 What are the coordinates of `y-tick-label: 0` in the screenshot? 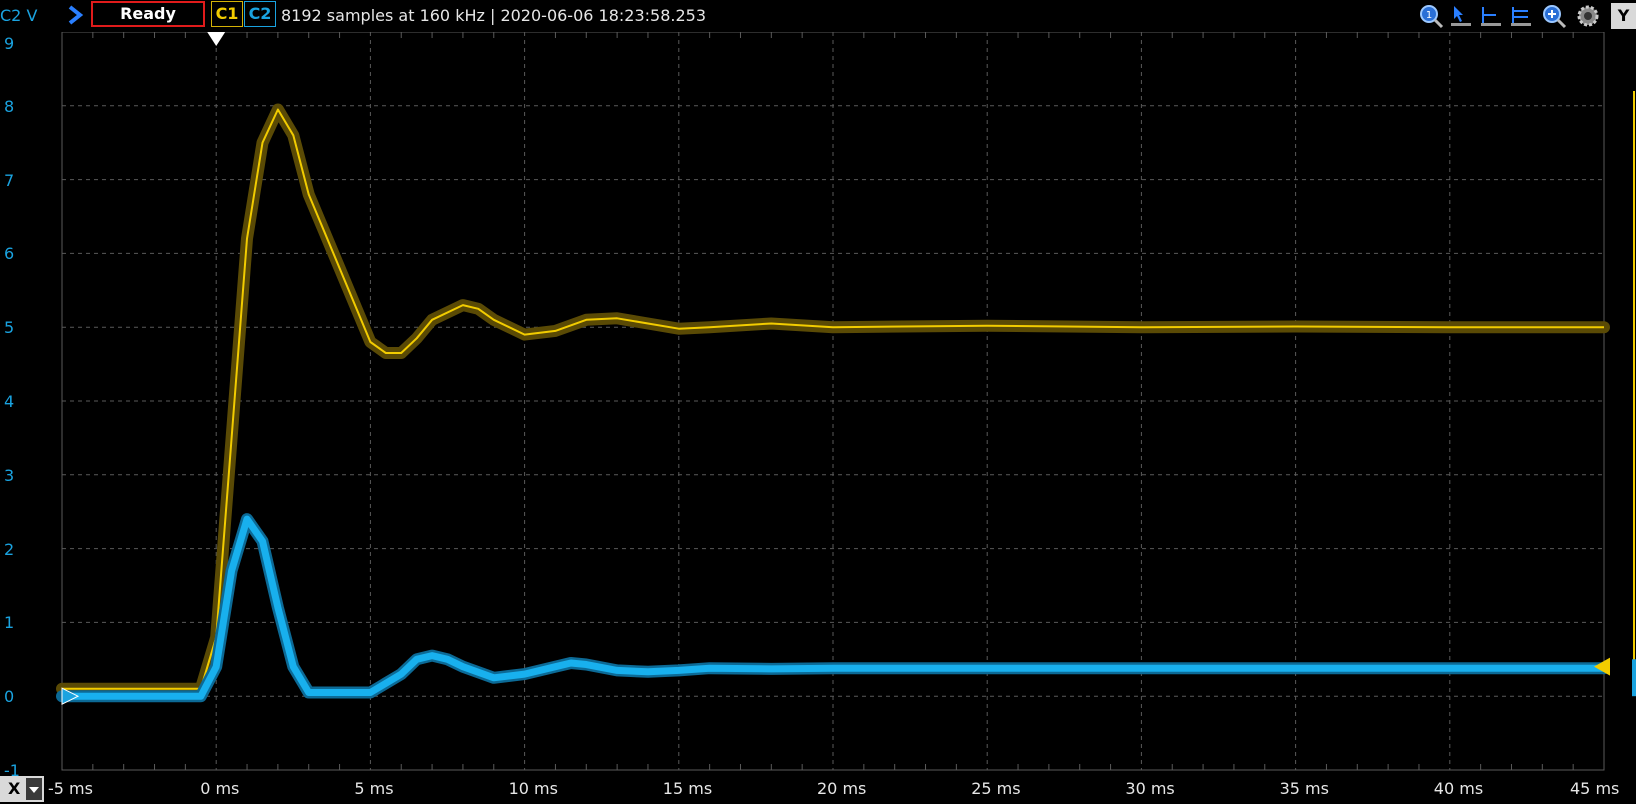 It's located at (9, 697).